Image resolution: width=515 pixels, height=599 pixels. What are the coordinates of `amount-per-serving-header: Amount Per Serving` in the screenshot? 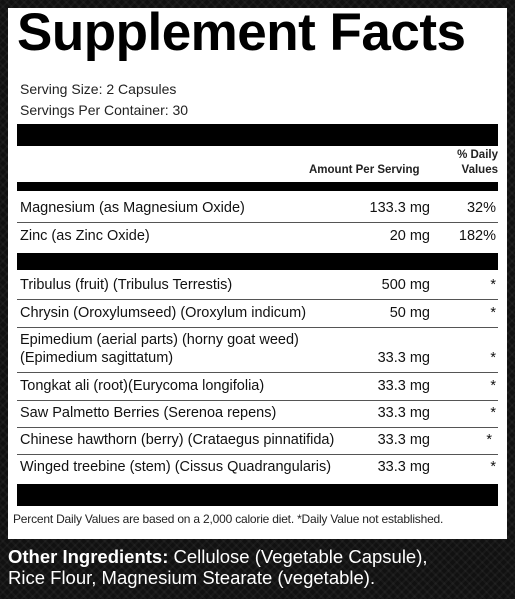 It's located at (364, 170).